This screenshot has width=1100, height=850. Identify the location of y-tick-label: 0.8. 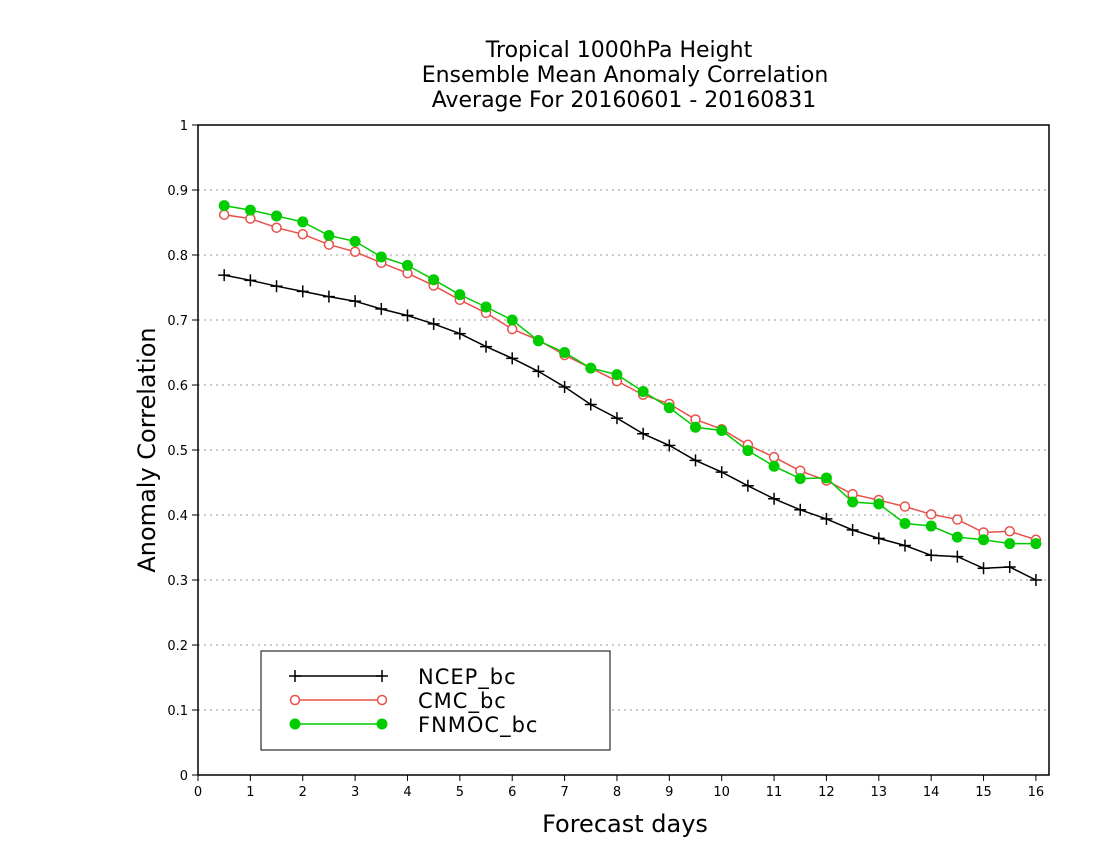
(177, 256).